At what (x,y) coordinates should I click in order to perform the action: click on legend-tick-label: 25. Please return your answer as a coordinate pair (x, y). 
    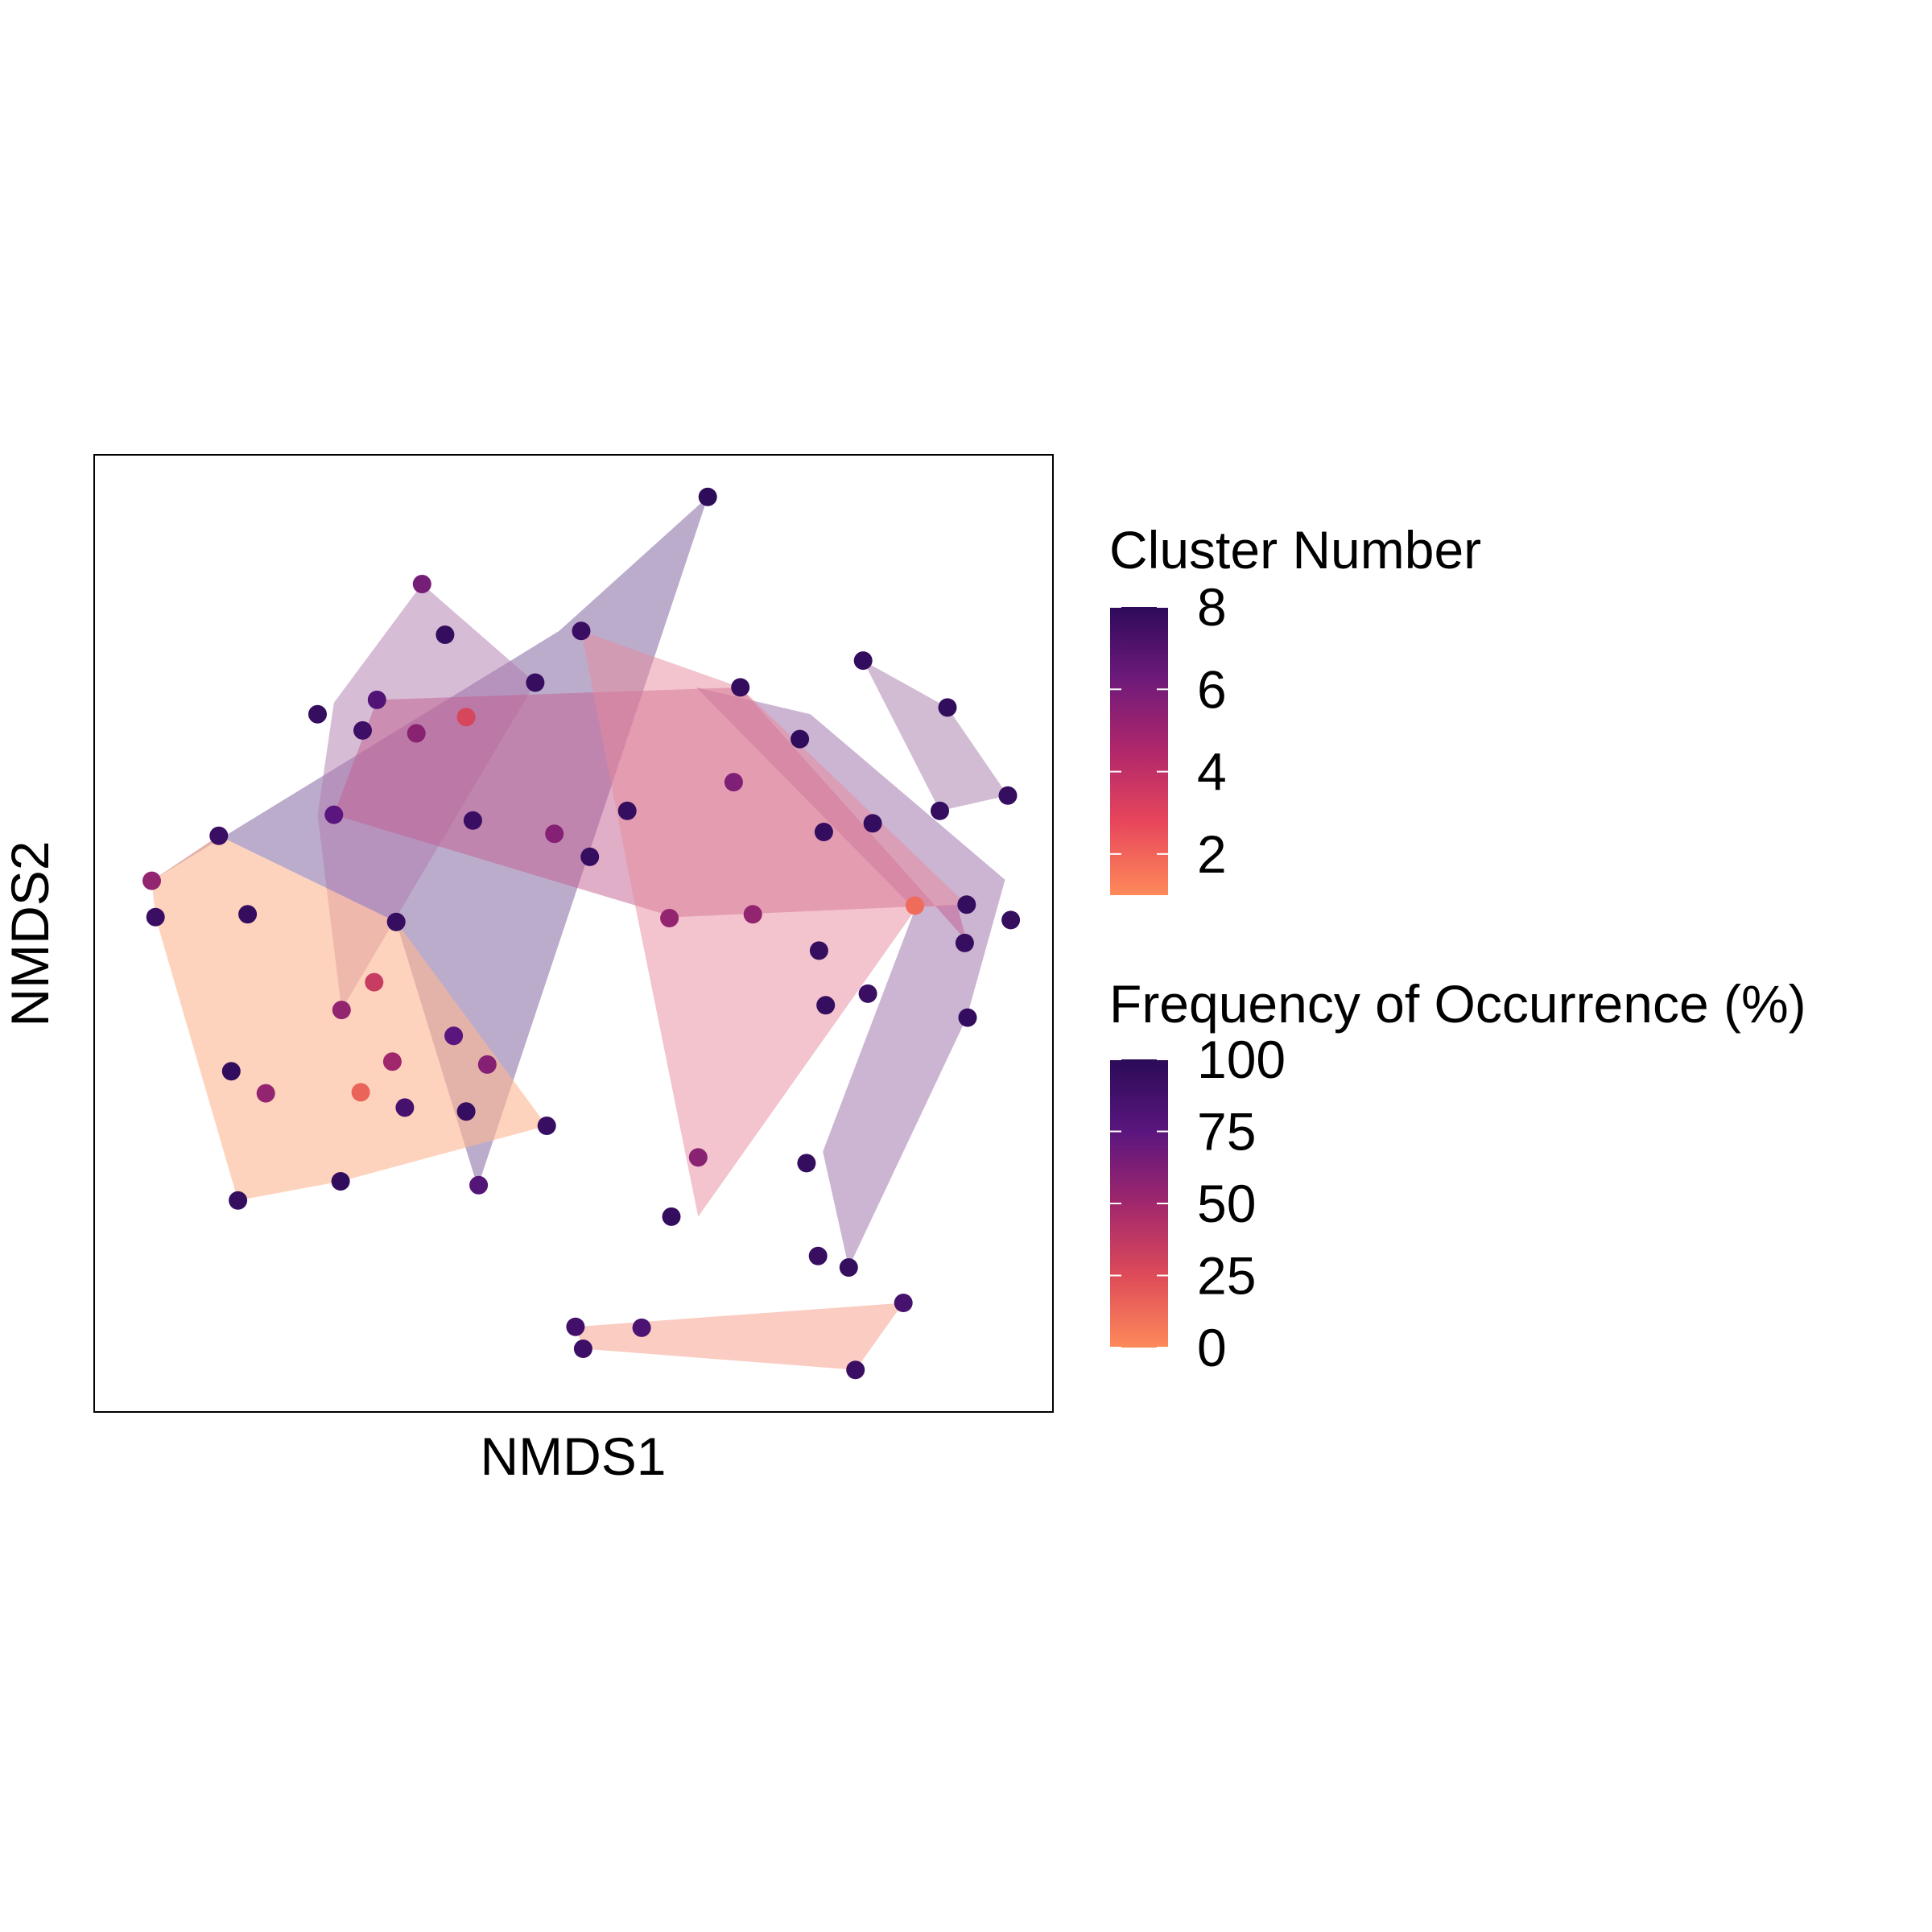
    Looking at the image, I should click on (1226, 1276).